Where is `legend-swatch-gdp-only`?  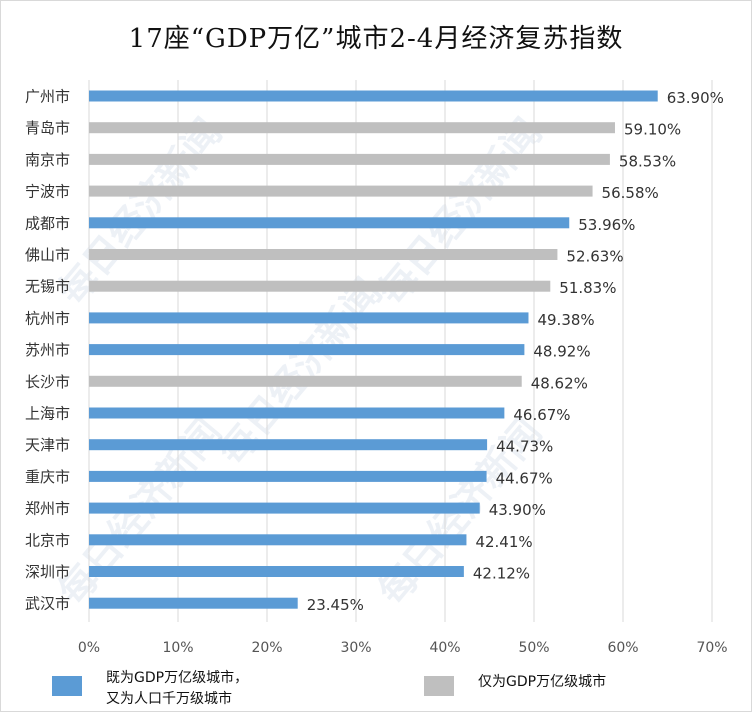
legend-swatch-gdp-only is located at coordinates (439, 686).